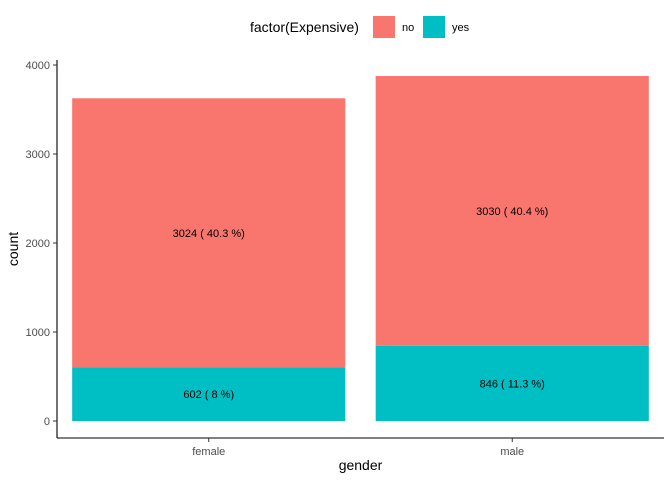  Describe the element at coordinates (208, 452) in the screenshot. I see `x-tick-label: female` at that location.